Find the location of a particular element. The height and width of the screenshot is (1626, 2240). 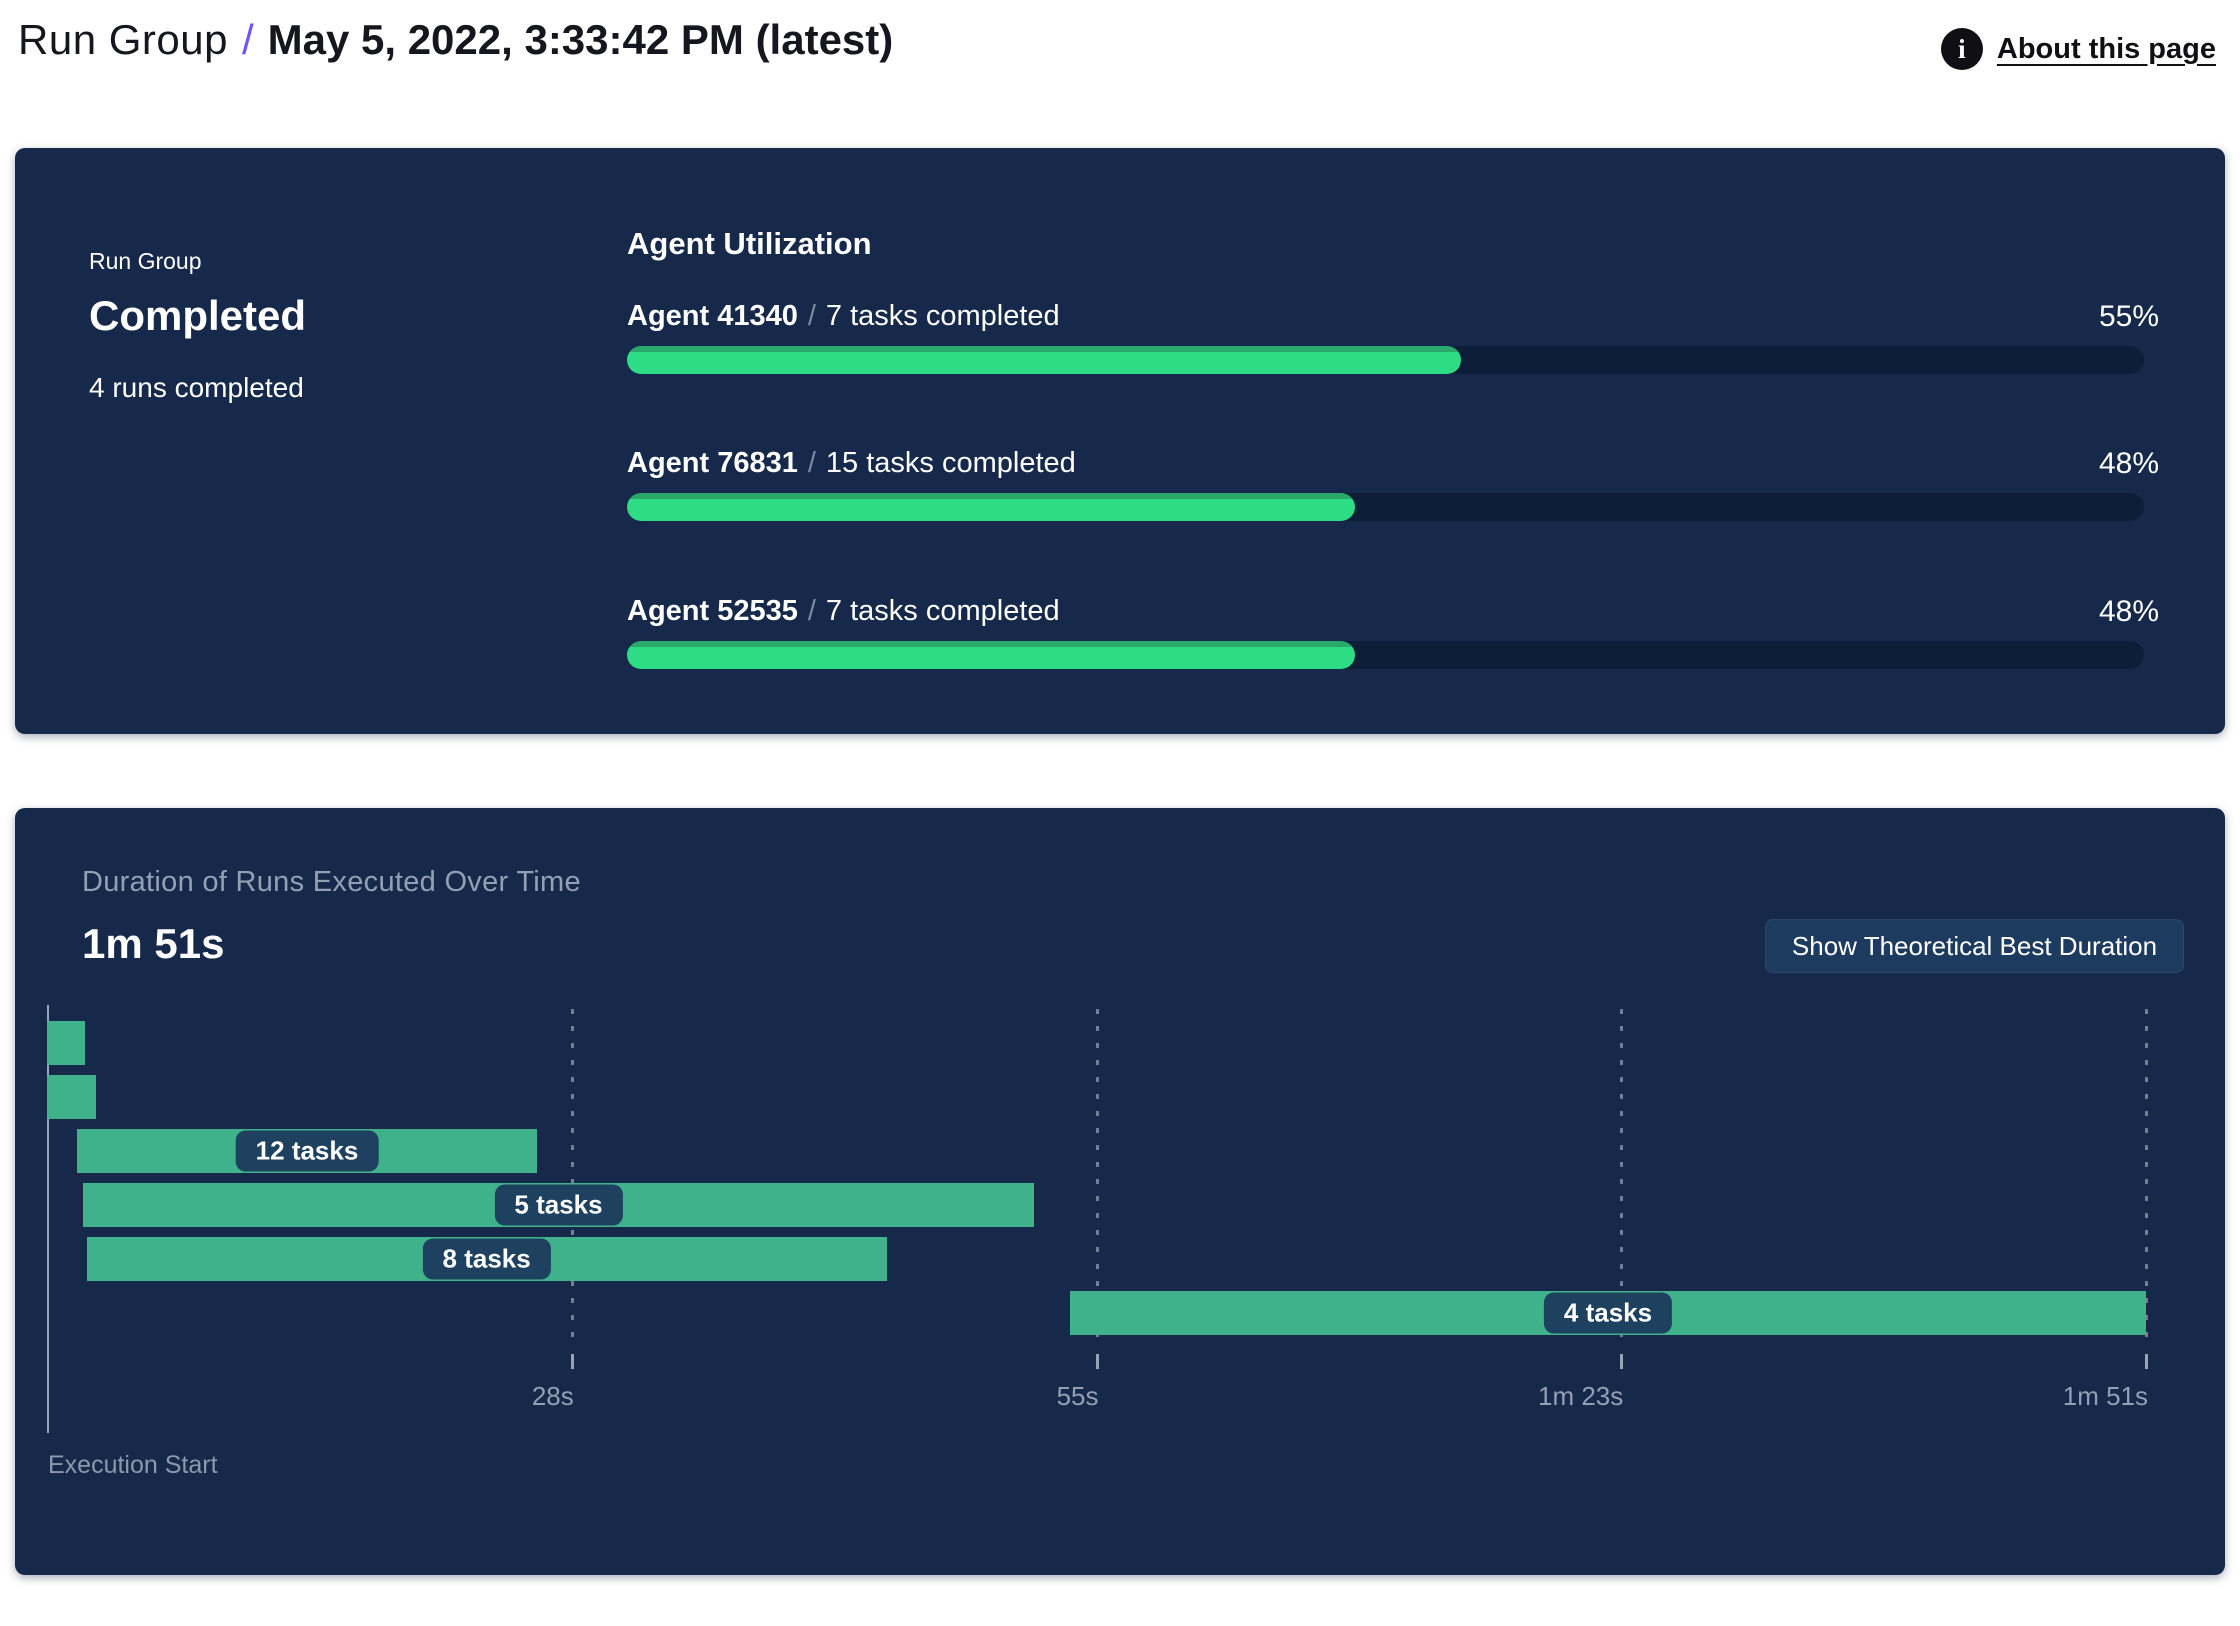

run-duration-bar: 12 tasks is located at coordinates (307, 1151).